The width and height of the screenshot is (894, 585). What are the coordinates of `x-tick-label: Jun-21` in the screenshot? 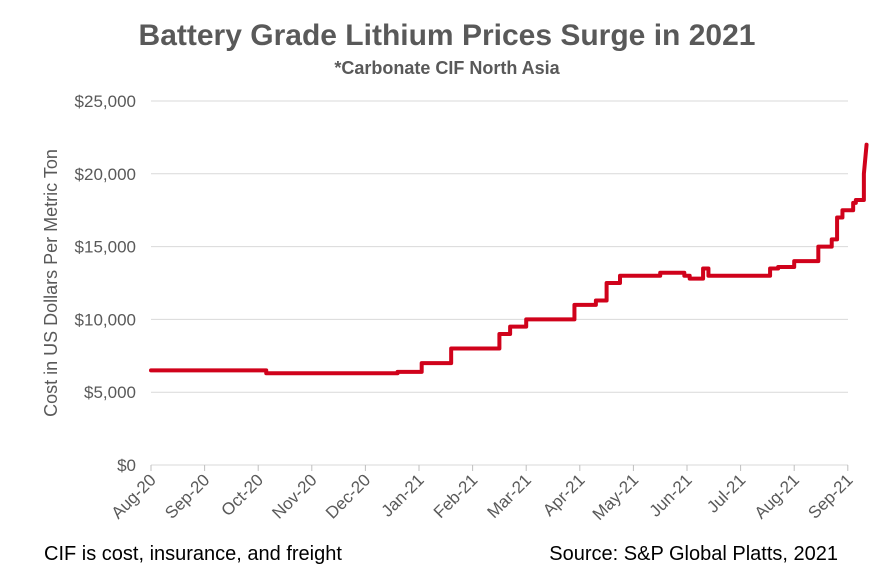 It's located at (671, 495).